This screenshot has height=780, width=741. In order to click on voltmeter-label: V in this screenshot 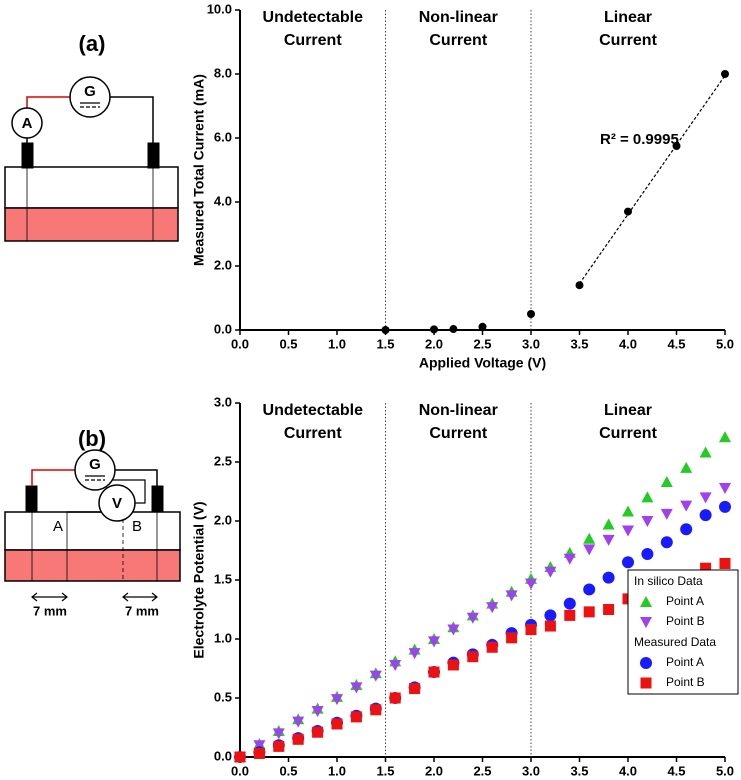, I will do `click(117, 503)`.